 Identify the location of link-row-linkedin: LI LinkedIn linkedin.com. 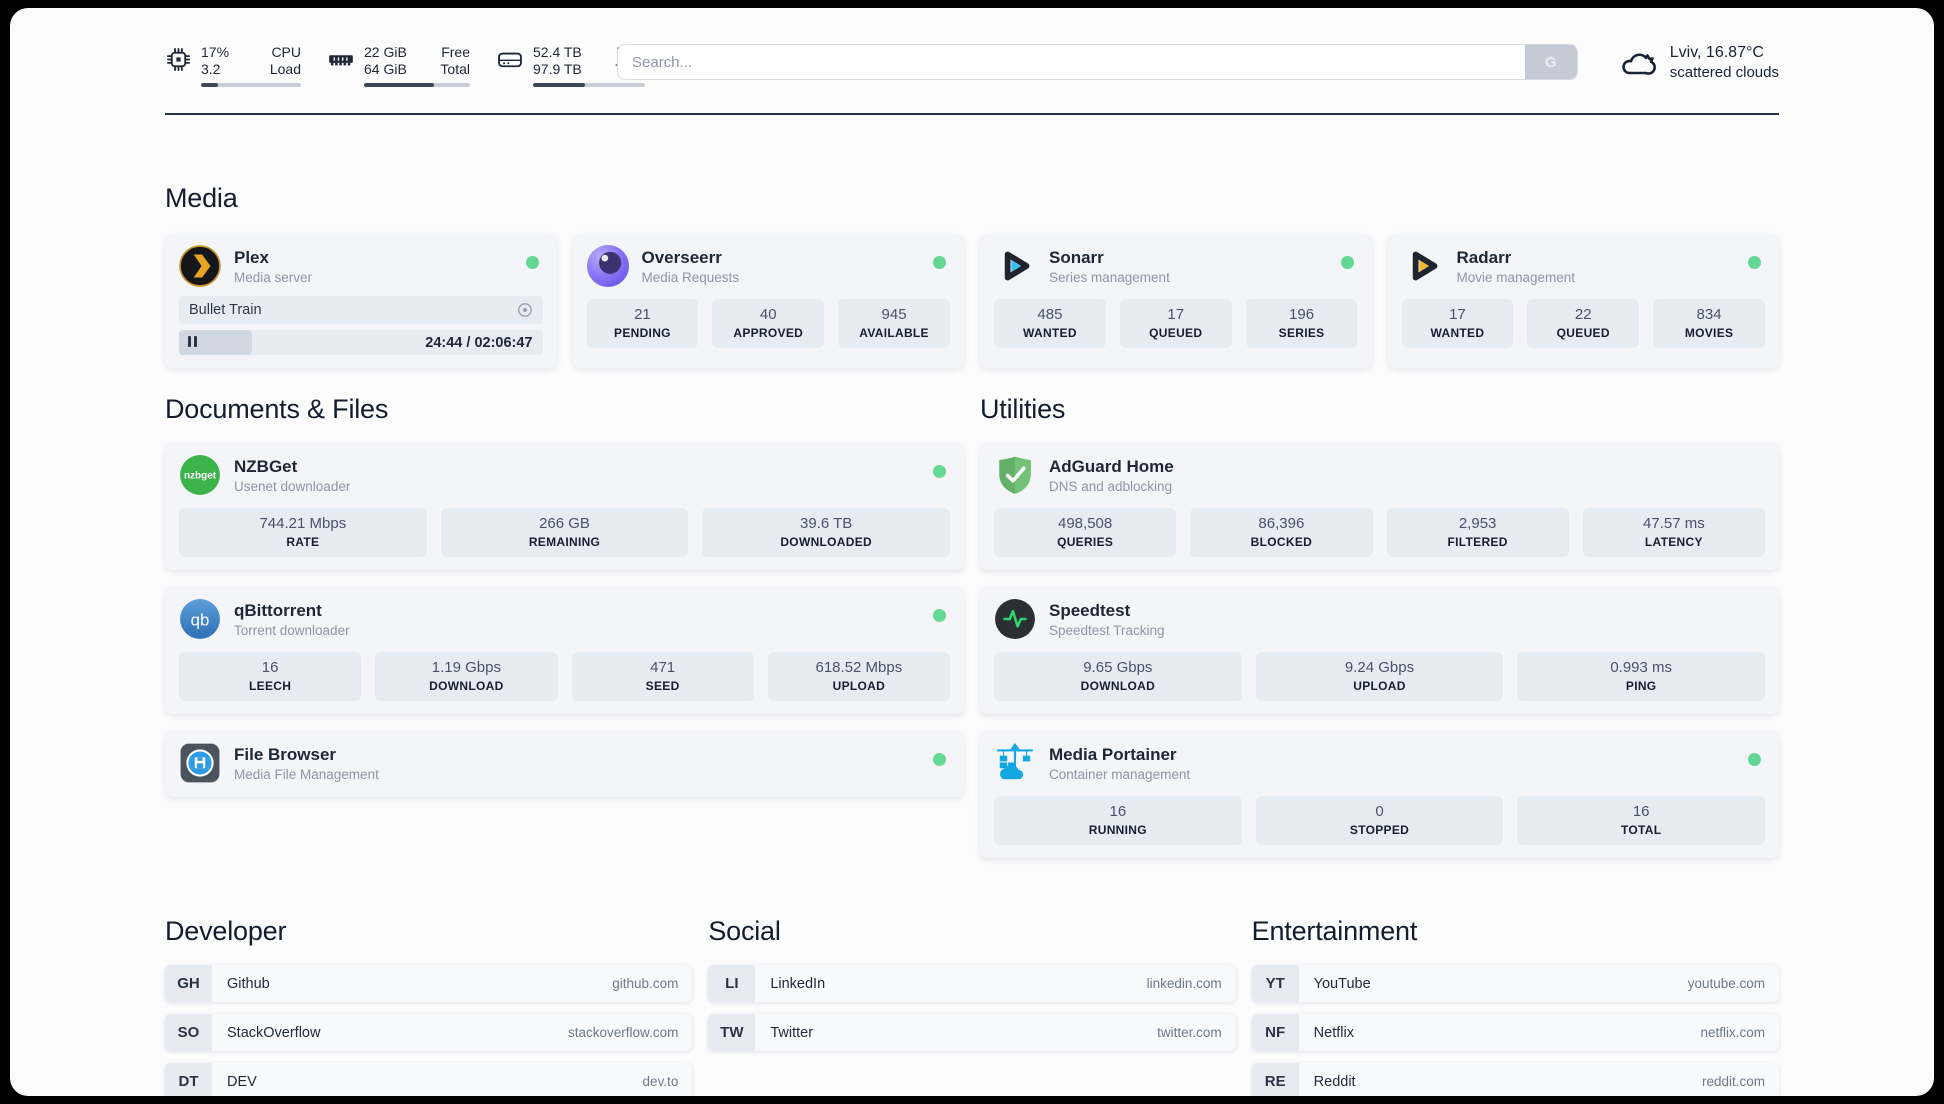
(972, 983).